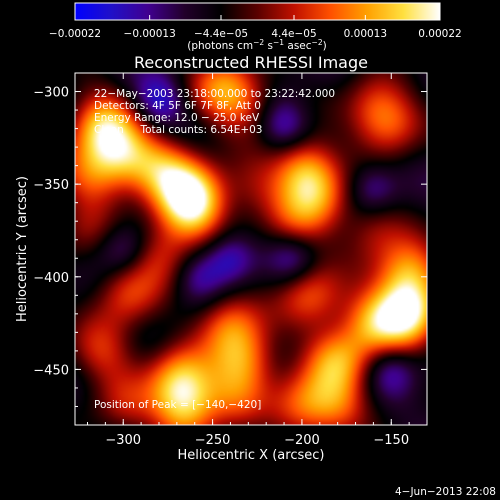  I want to click on y-tick-label: −400, so click(51, 278).